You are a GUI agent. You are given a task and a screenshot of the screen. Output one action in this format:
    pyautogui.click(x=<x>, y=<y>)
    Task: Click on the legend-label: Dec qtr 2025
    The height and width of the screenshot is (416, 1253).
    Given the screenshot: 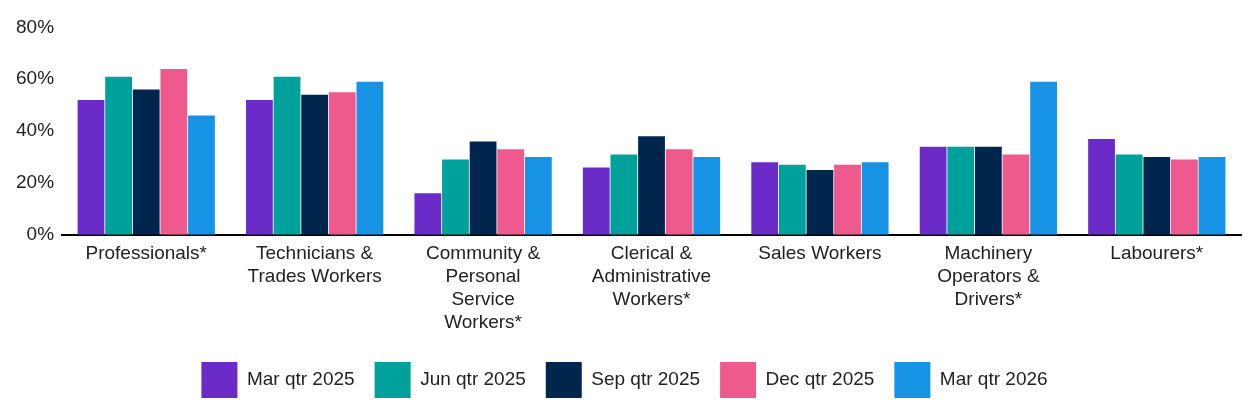 What is the action you would take?
    pyautogui.click(x=820, y=379)
    